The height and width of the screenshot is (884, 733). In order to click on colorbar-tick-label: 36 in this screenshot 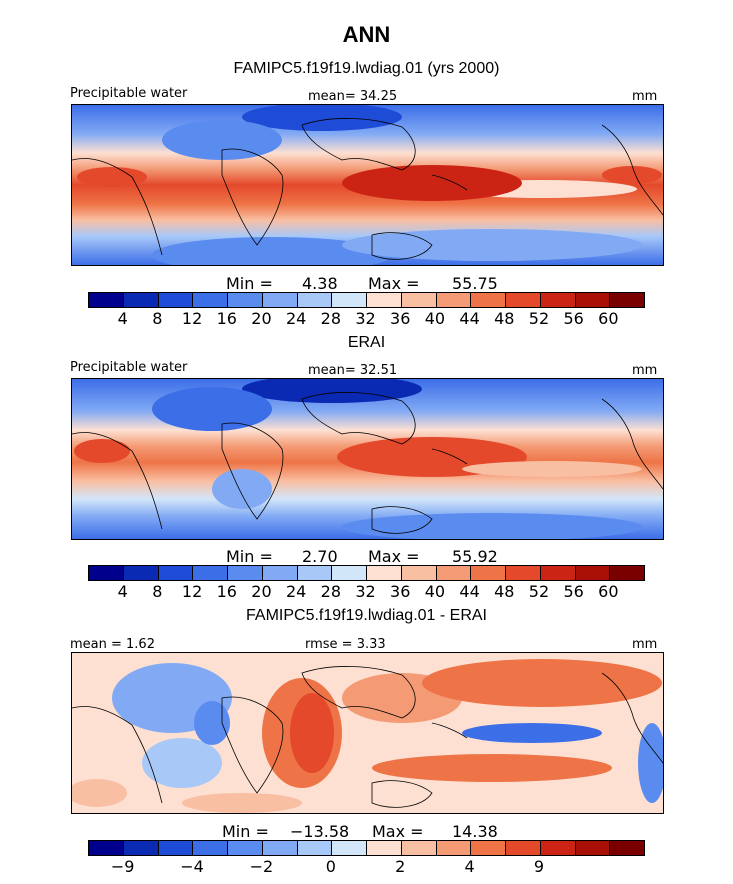, I will do `click(400, 318)`.